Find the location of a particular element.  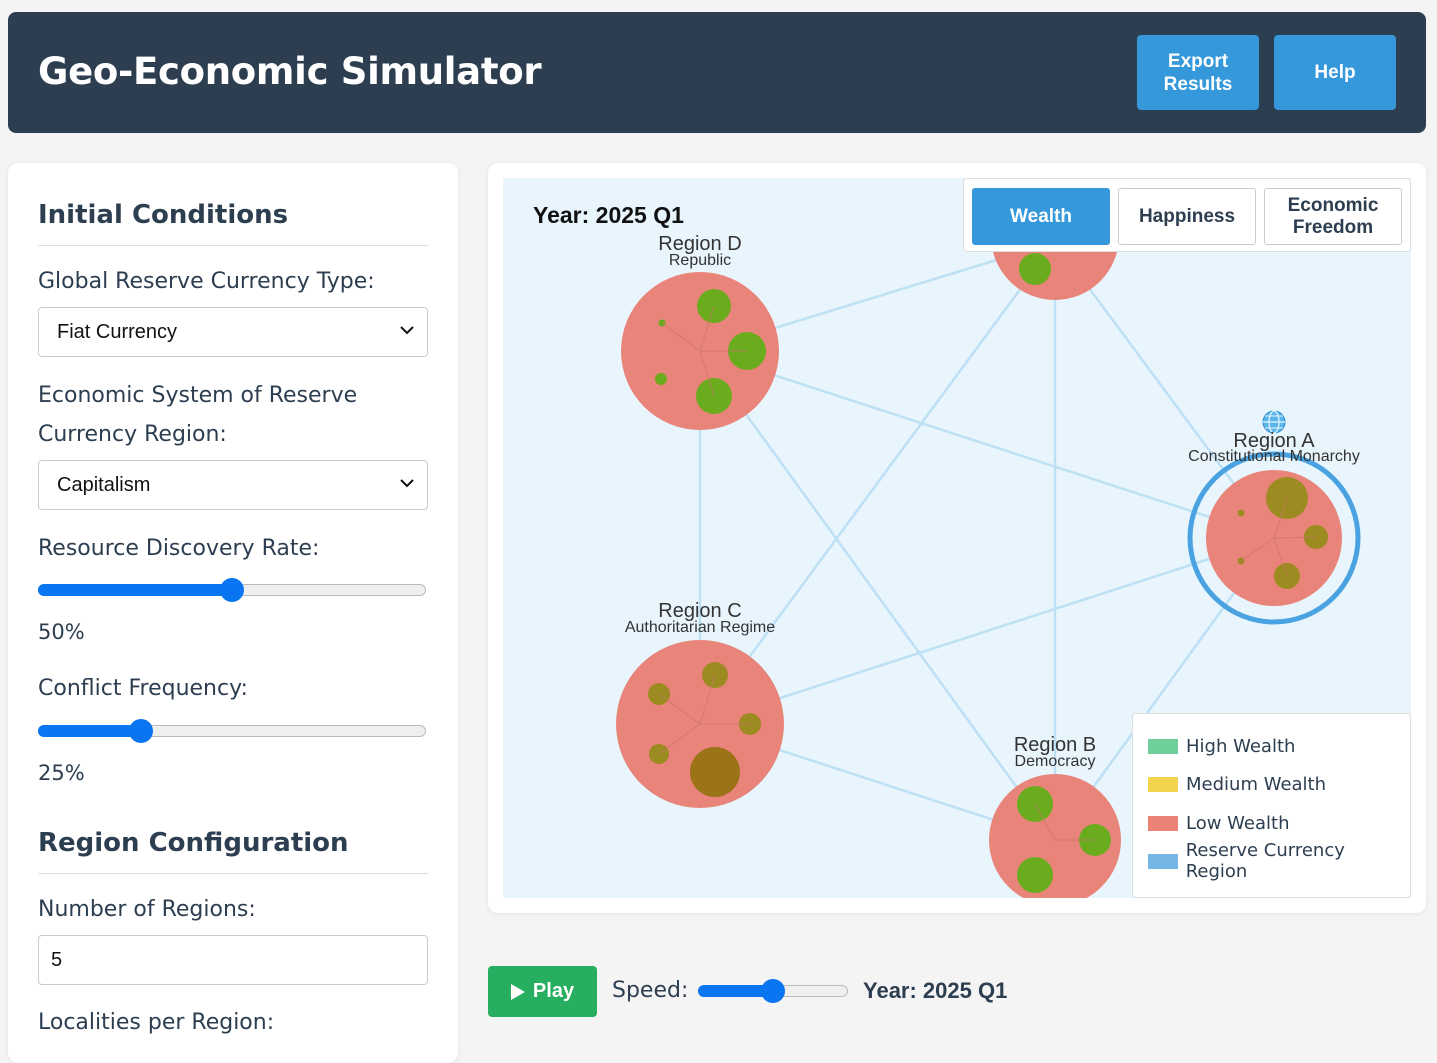

legend-label: Reserve Currency Region is located at coordinates (1265, 861).